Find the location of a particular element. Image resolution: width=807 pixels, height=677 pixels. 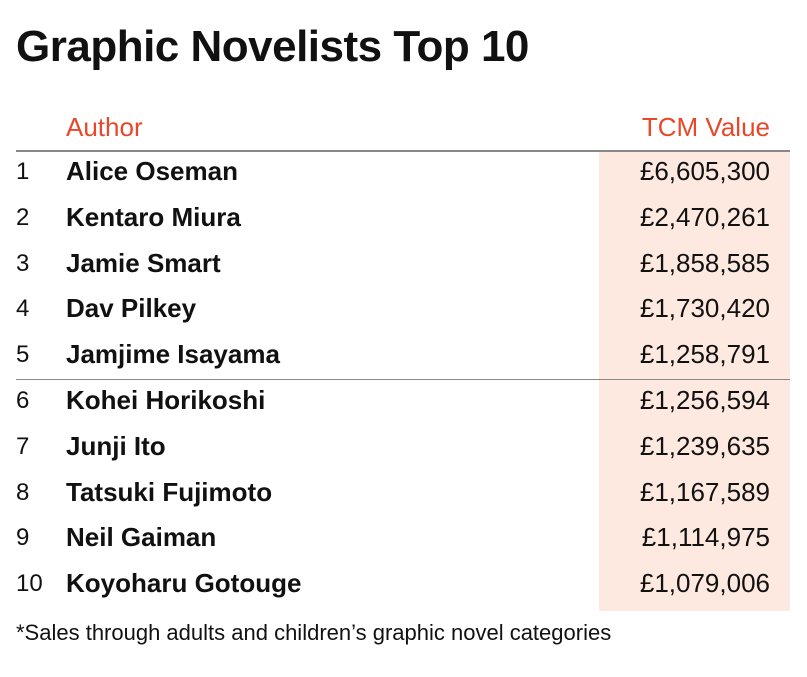

value-cell: £1,858,585 is located at coordinates (704, 262).